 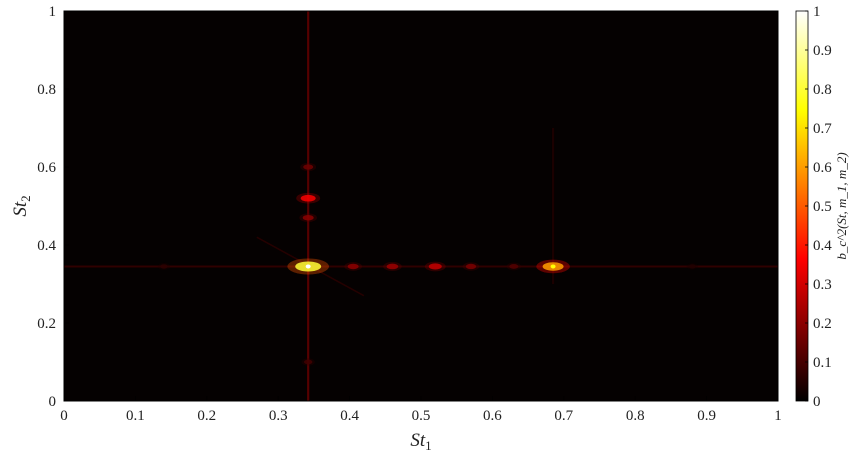 What do you see at coordinates (817, 12) in the screenshot?
I see `colorbar-tick-label: 1` at bounding box center [817, 12].